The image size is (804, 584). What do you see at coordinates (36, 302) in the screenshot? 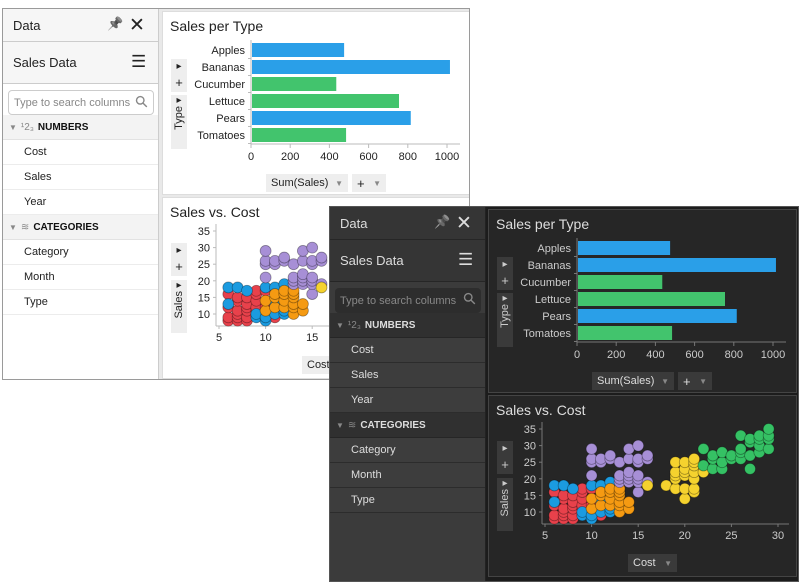
I see `column-label: Type` at bounding box center [36, 302].